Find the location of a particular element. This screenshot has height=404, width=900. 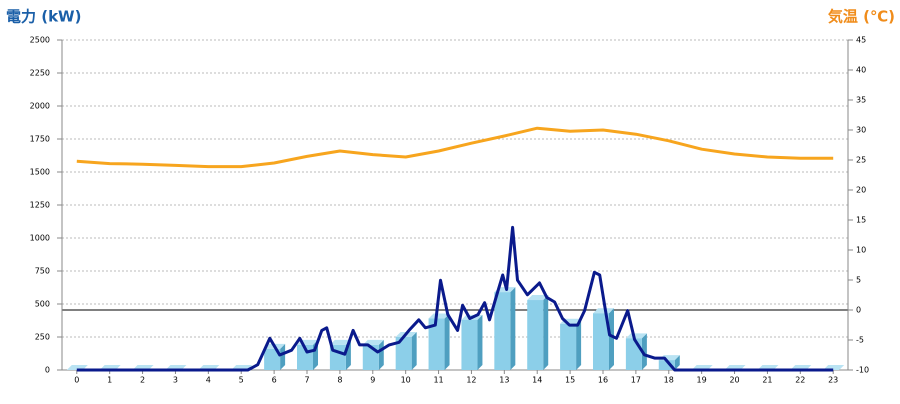

y2-tick-label: 30 is located at coordinates (861, 130).